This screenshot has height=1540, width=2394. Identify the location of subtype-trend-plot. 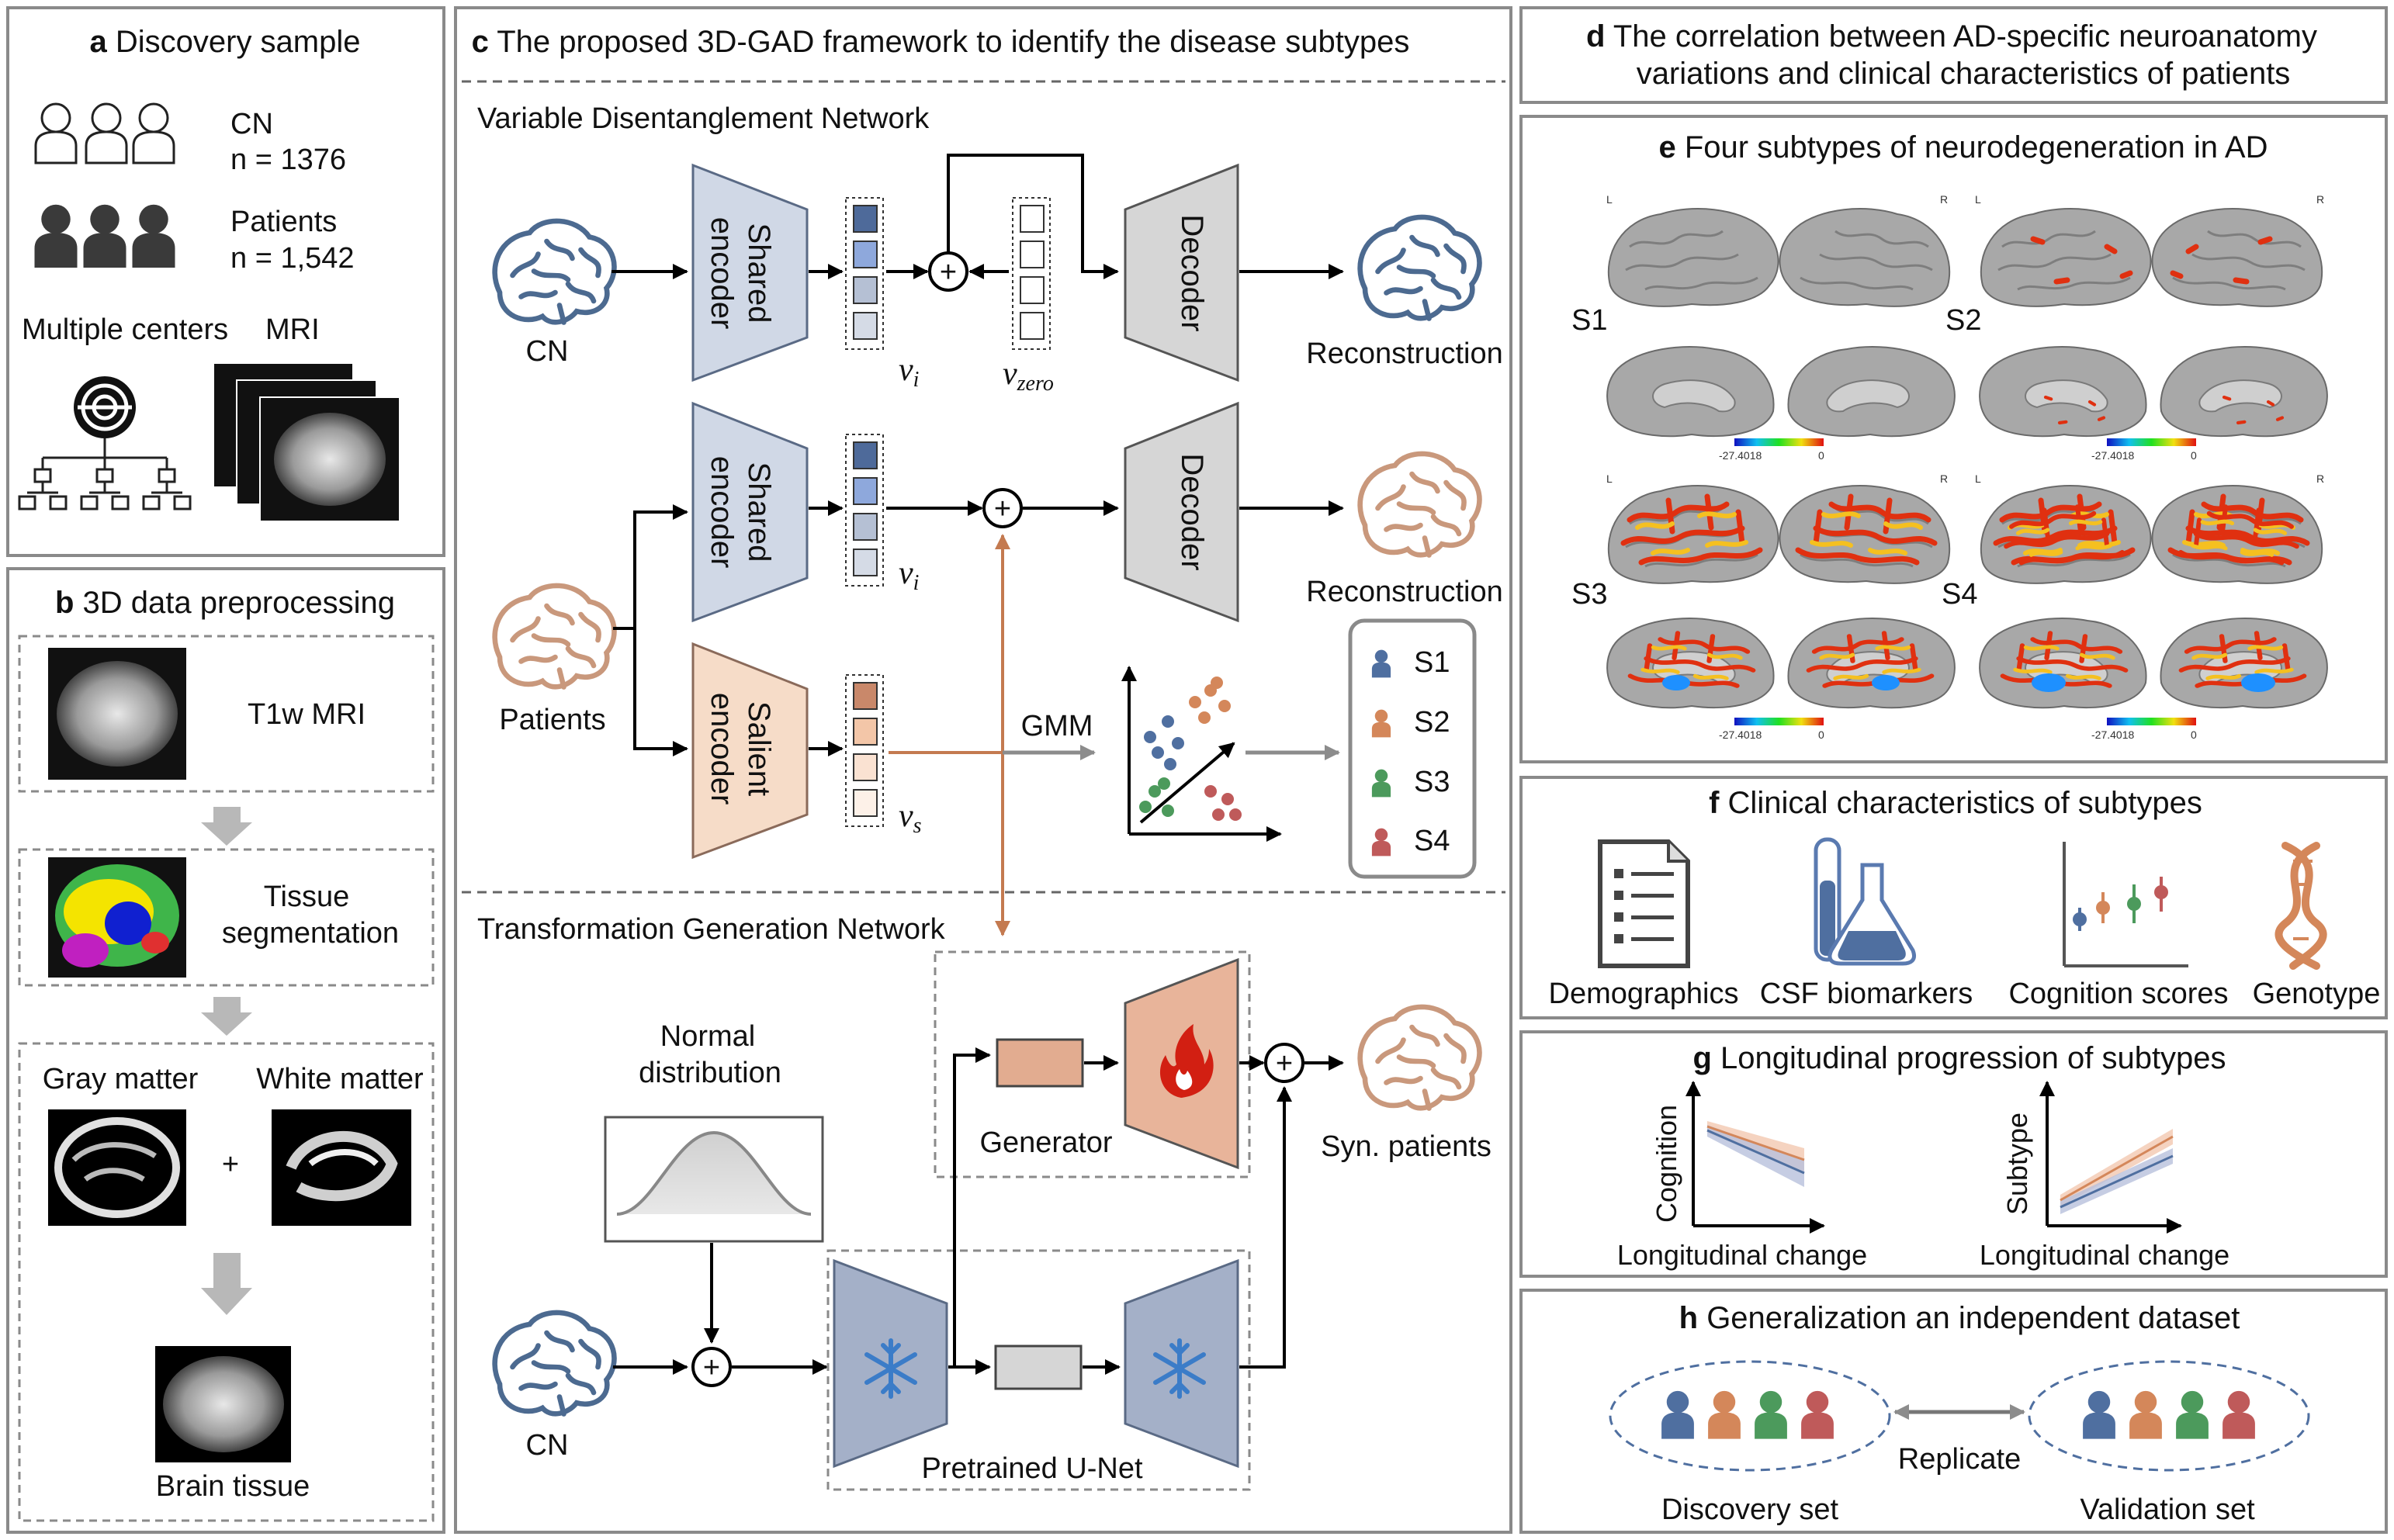
(2110, 1157).